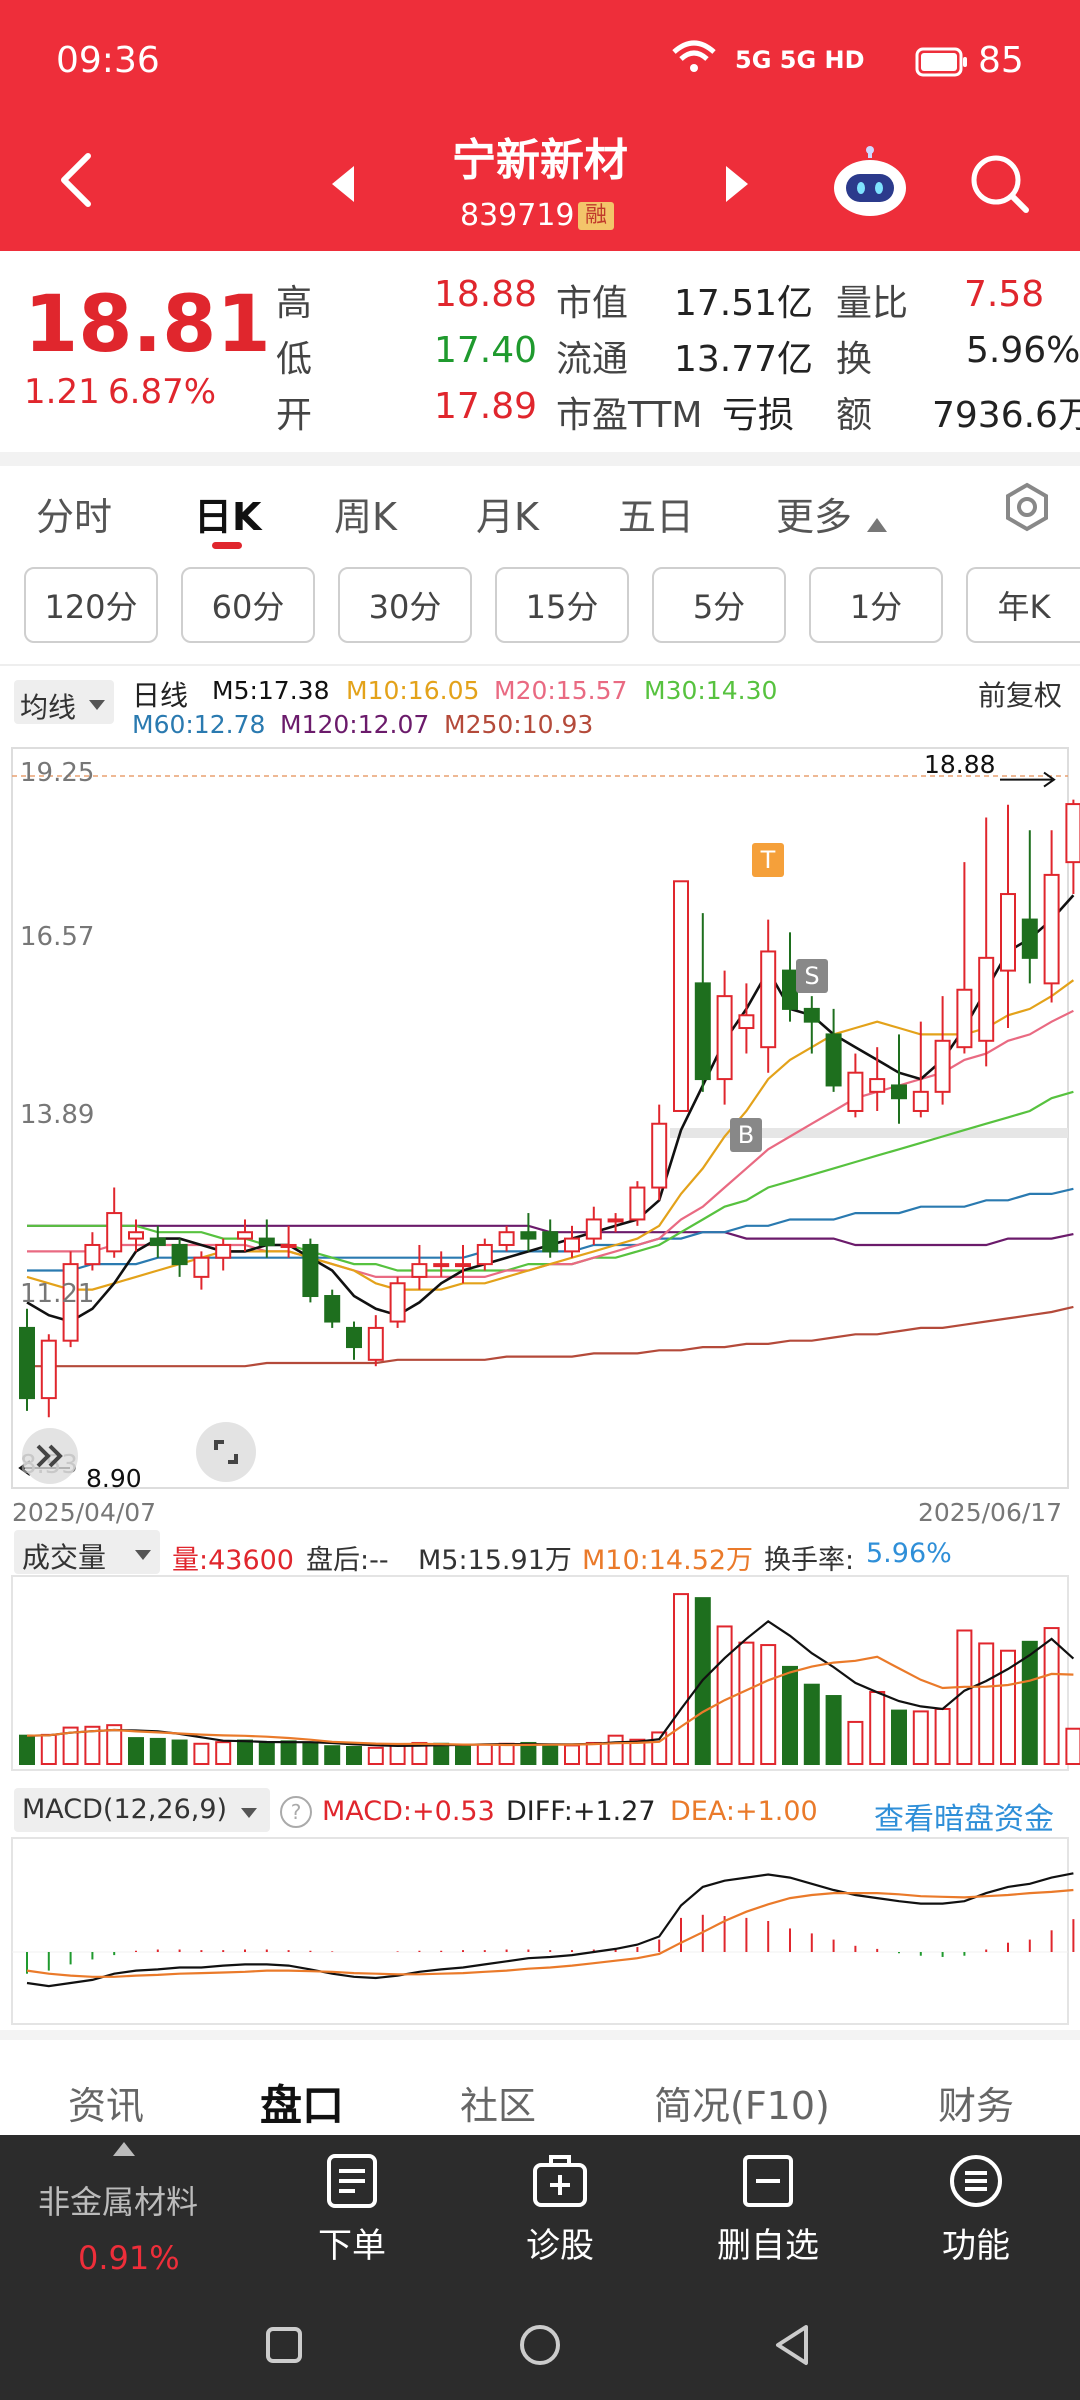  What do you see at coordinates (1027, 511) in the screenshot?
I see `settings-icon` at bounding box center [1027, 511].